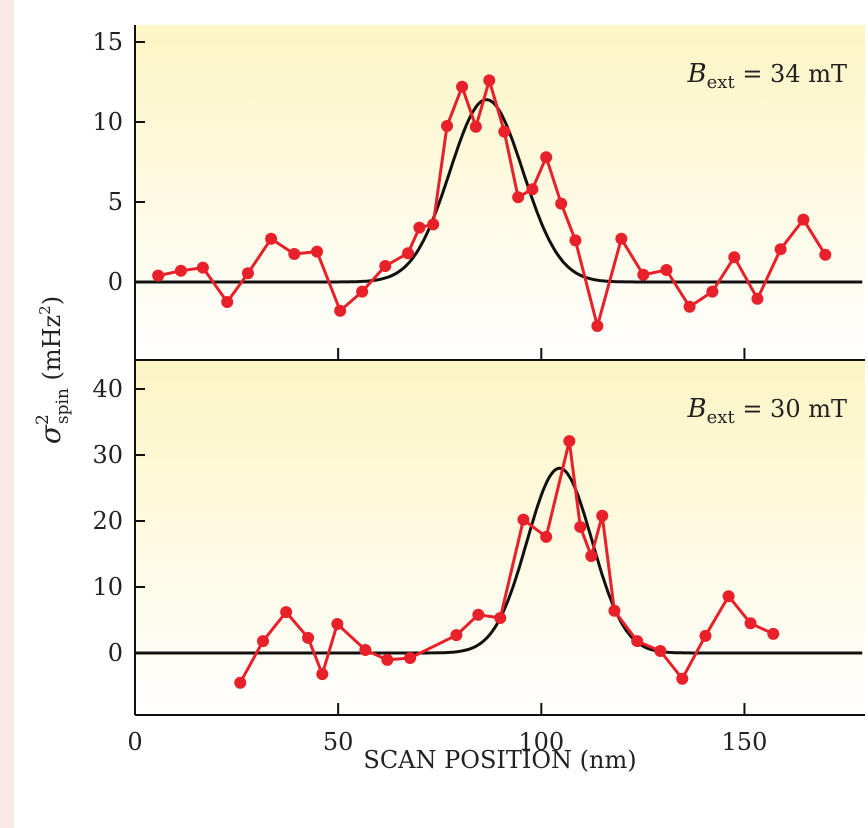 This screenshot has width=868, height=828. I want to click on x-tick-label: 100, so click(541, 742).